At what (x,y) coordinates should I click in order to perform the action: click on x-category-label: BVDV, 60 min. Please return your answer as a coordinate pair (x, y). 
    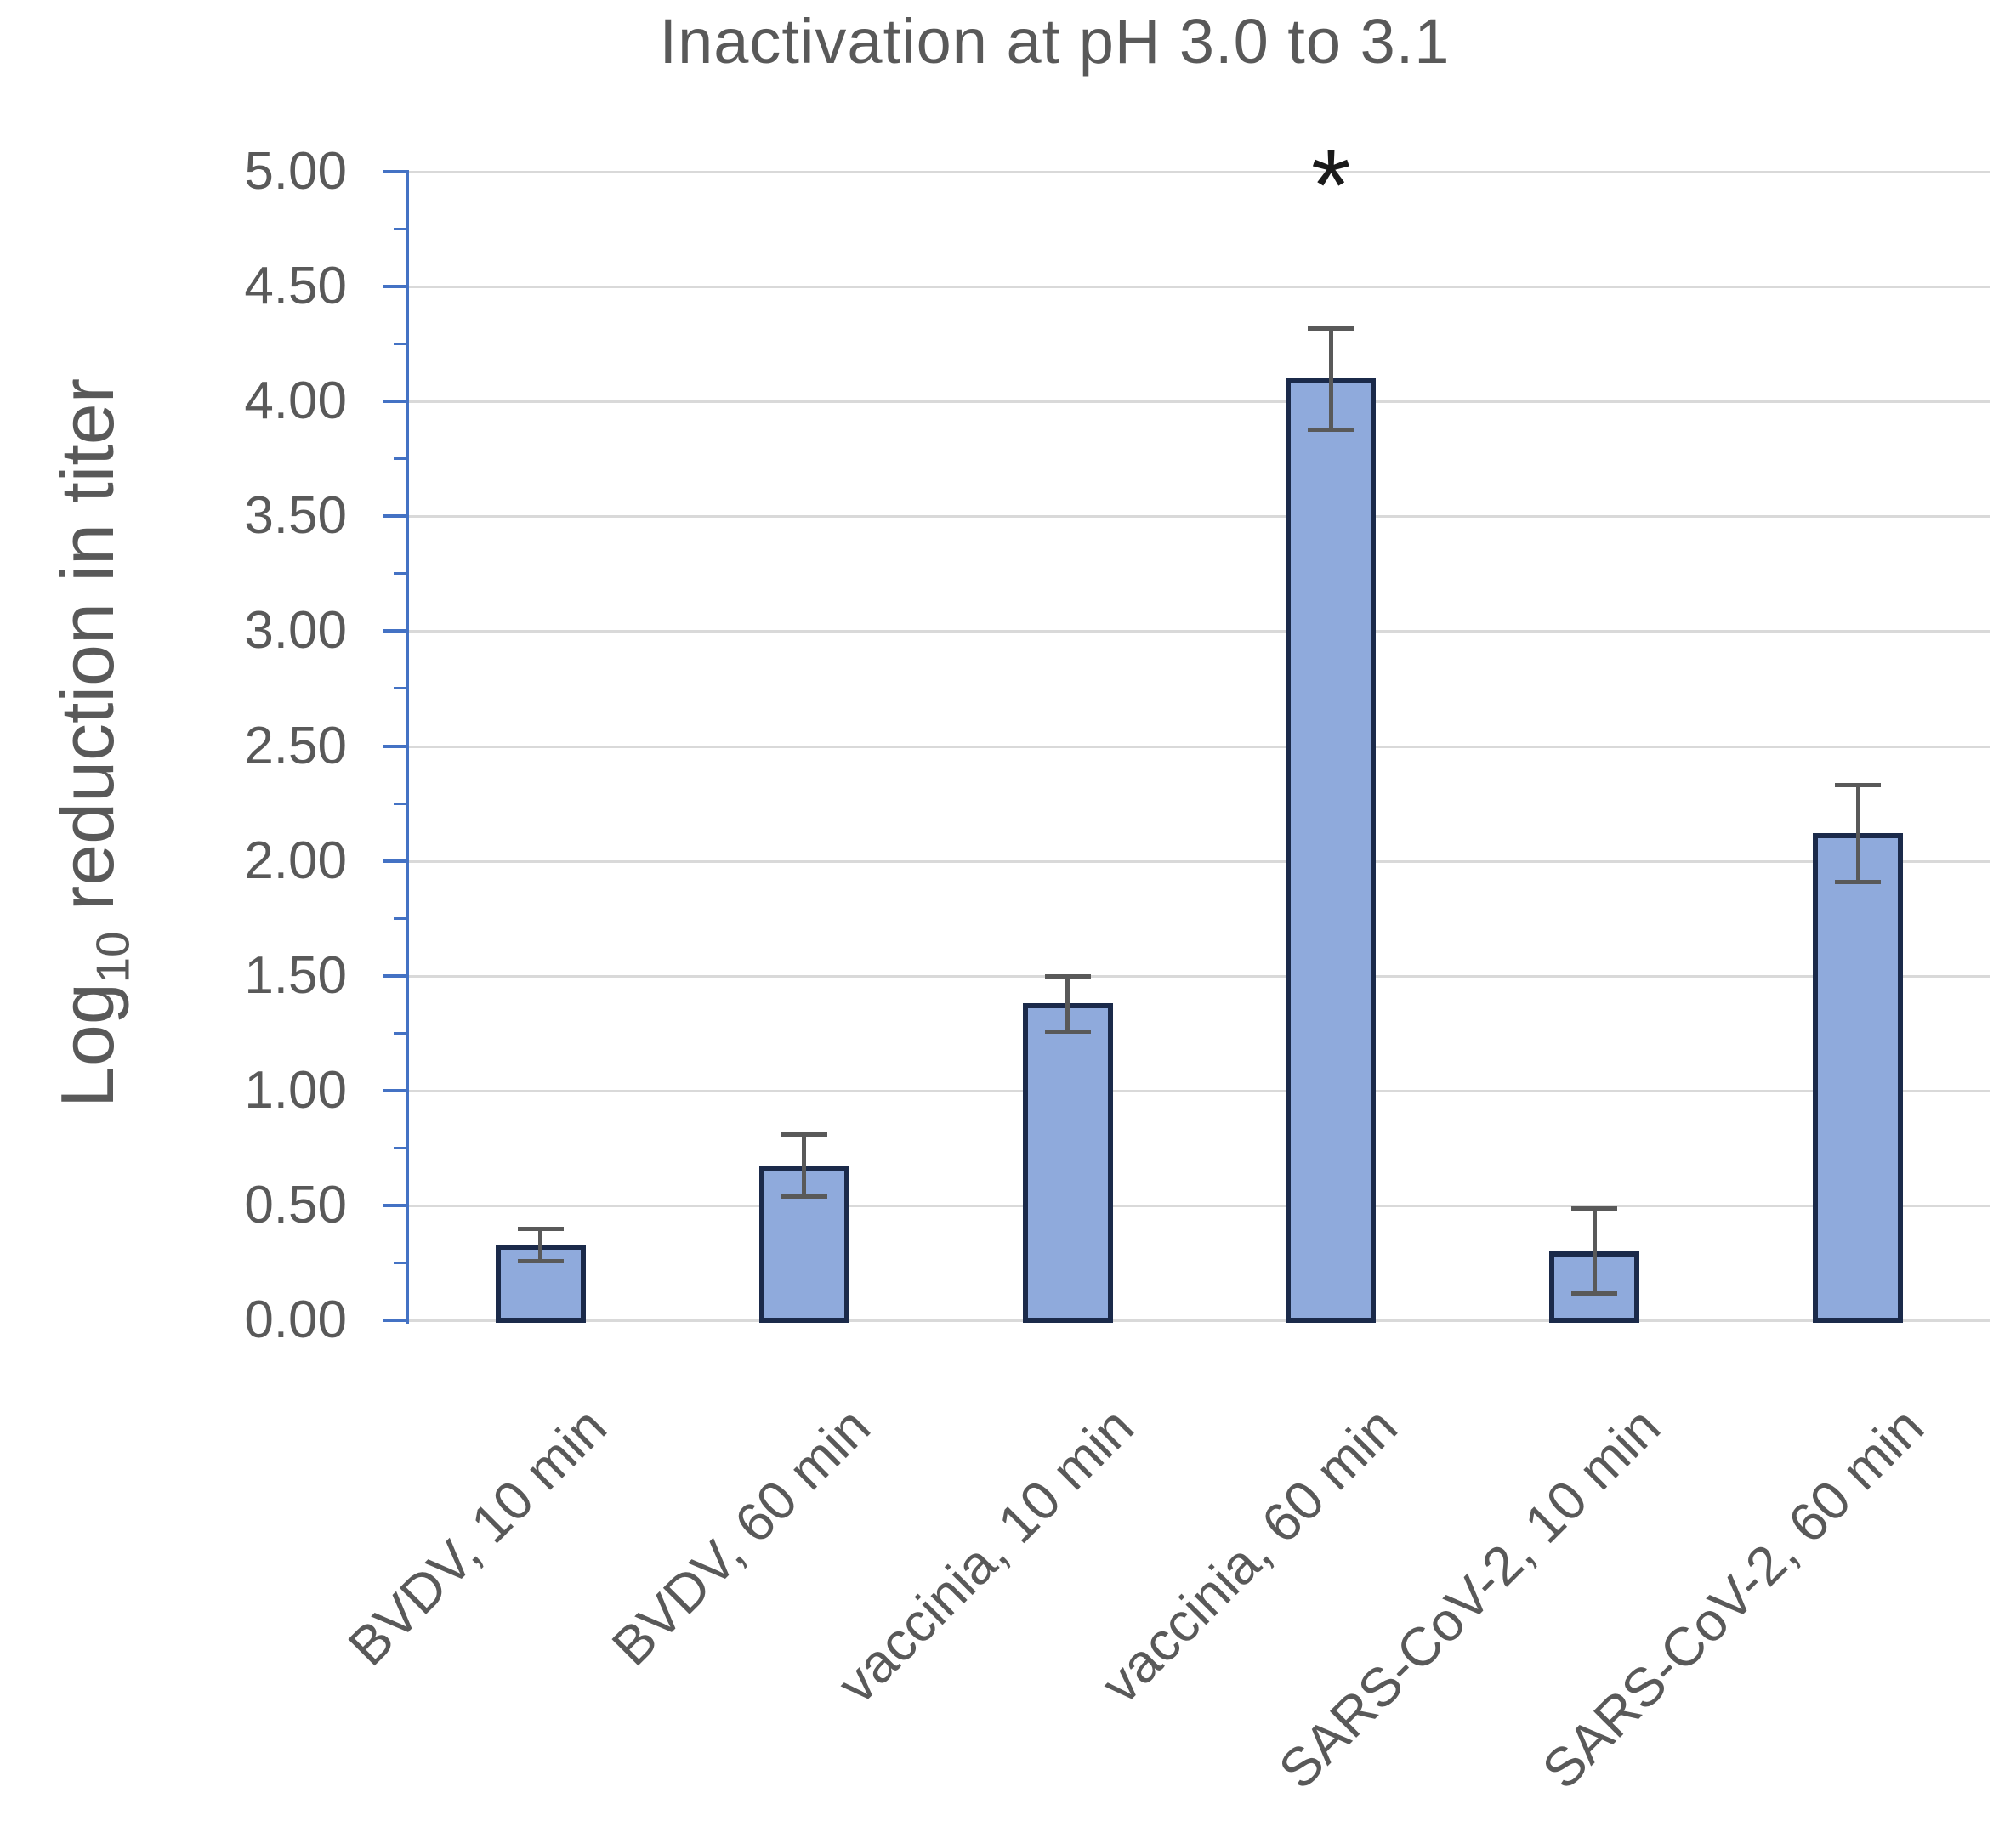
    Looking at the image, I should click on (740, 1536).